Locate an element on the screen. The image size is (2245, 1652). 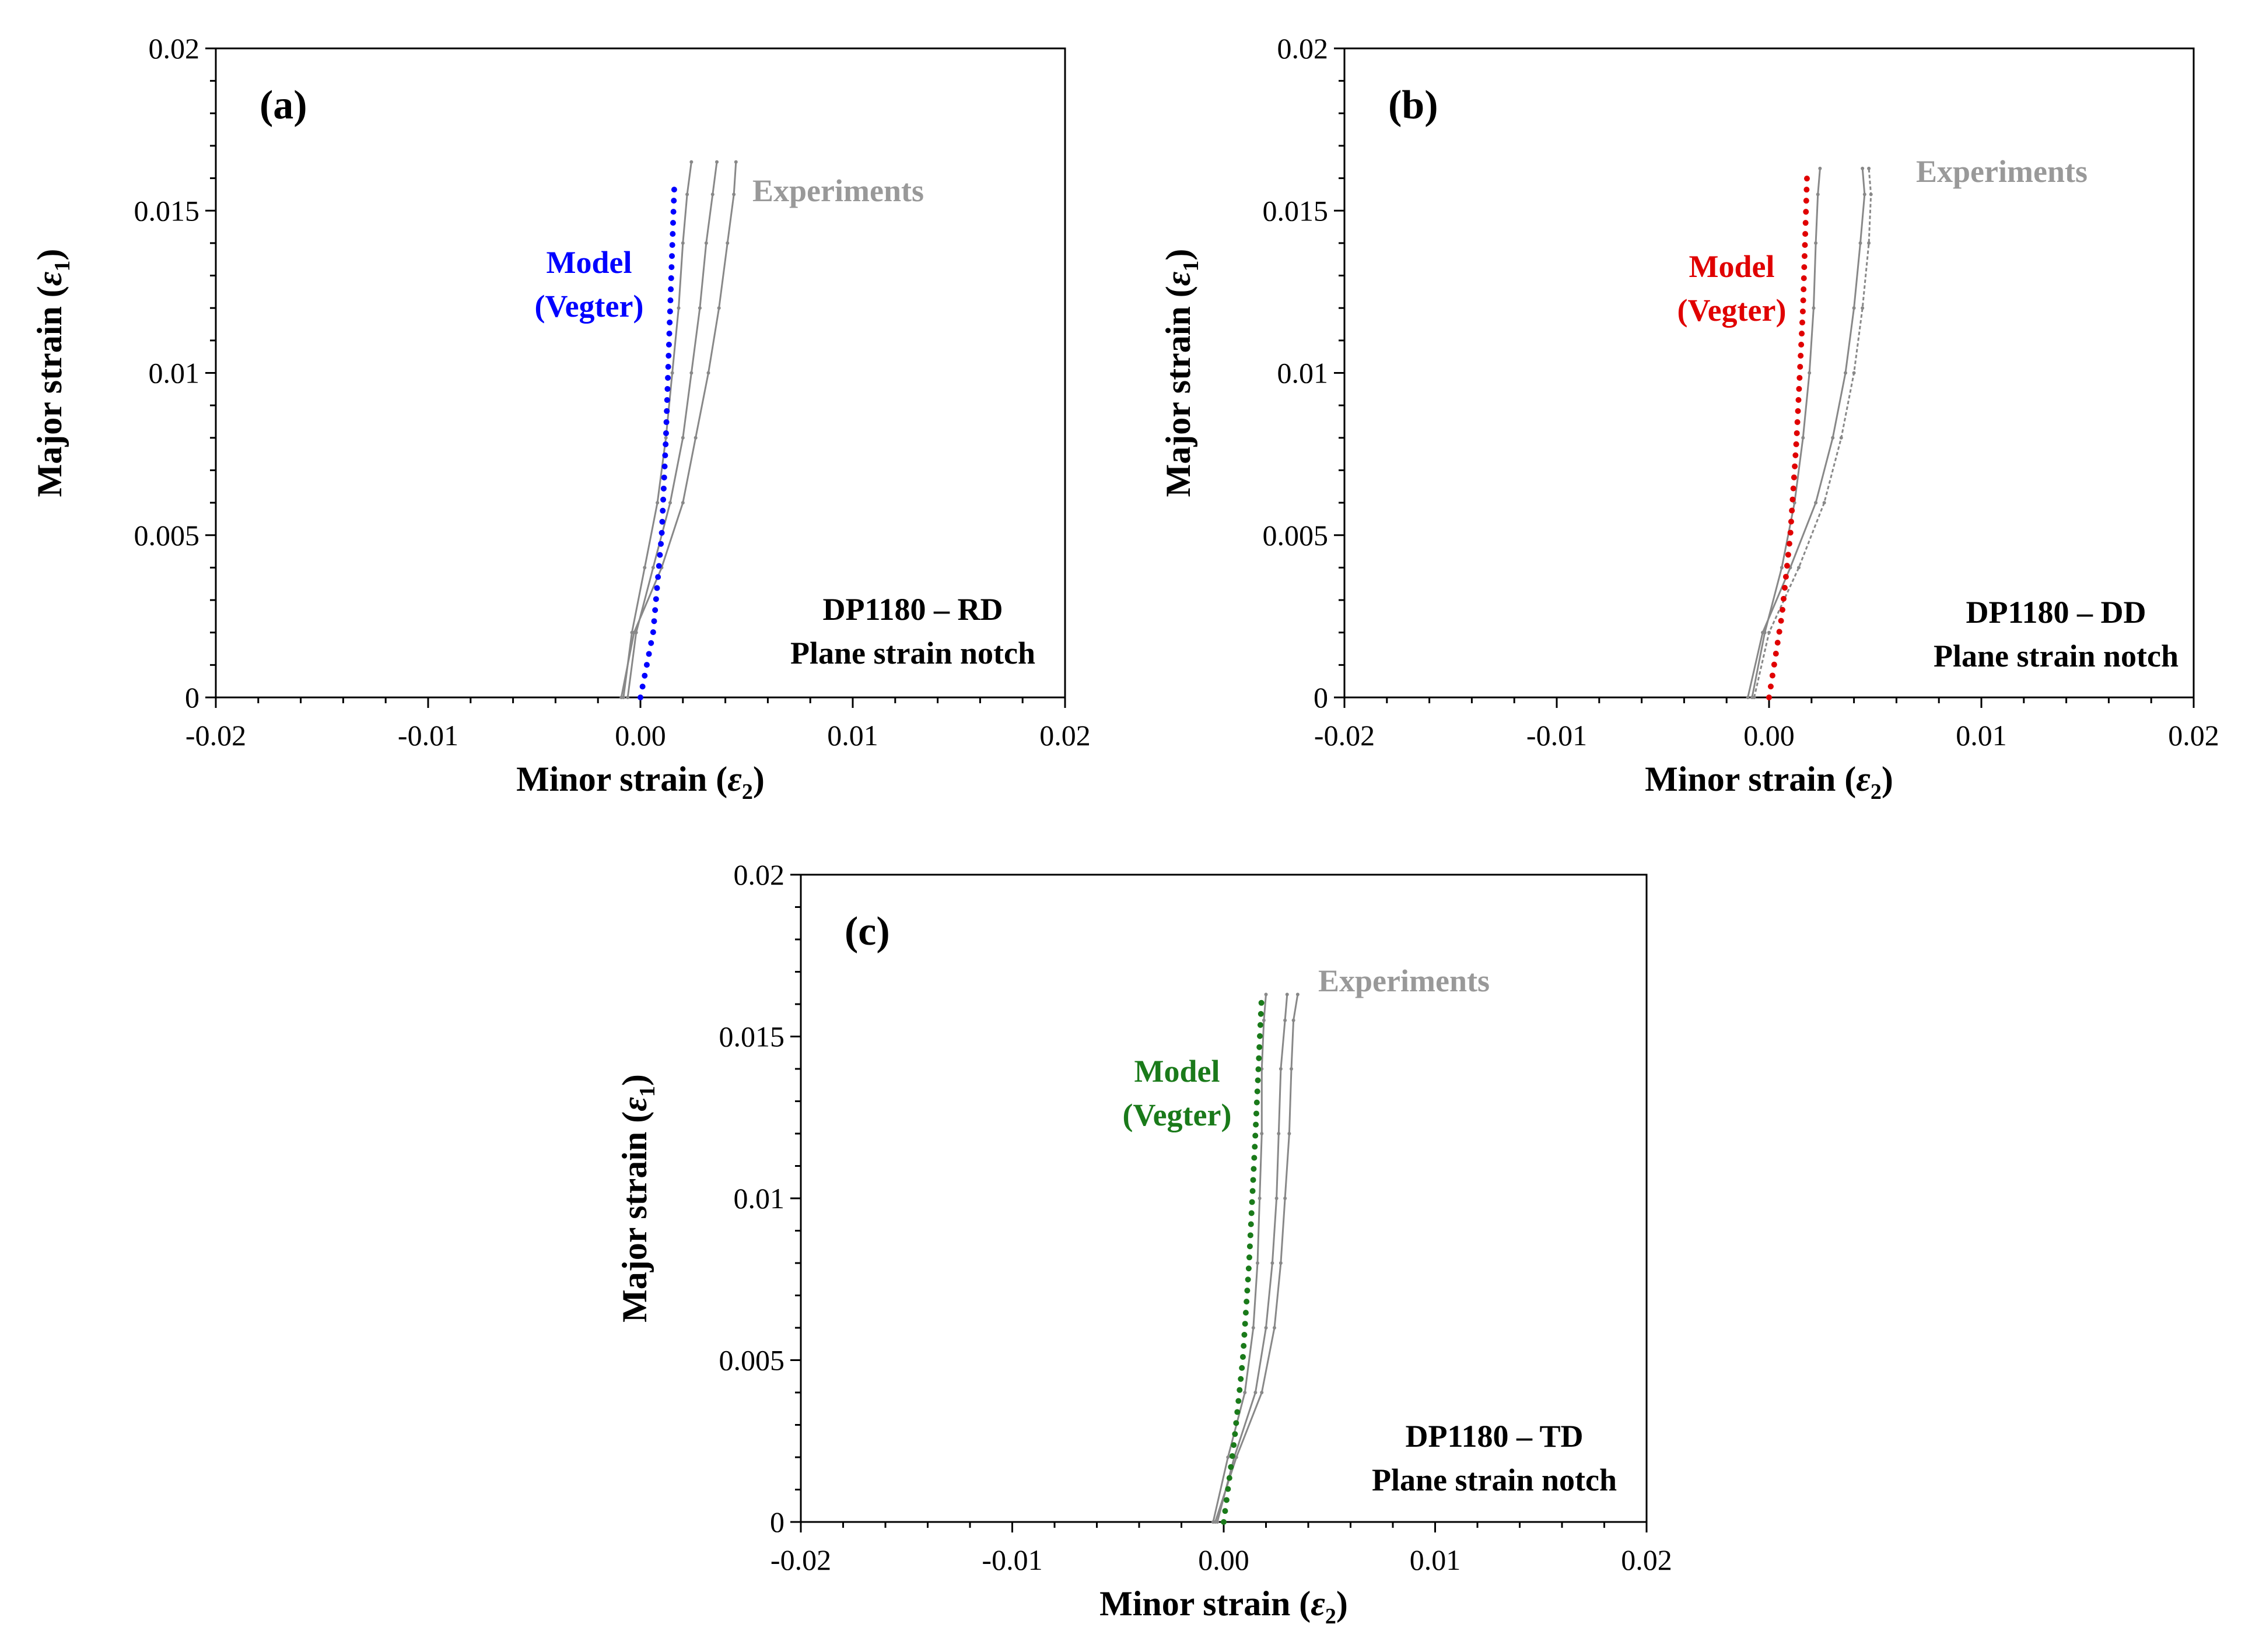
y-axis-title-symbol: ε is located at coordinates (634, 1104).